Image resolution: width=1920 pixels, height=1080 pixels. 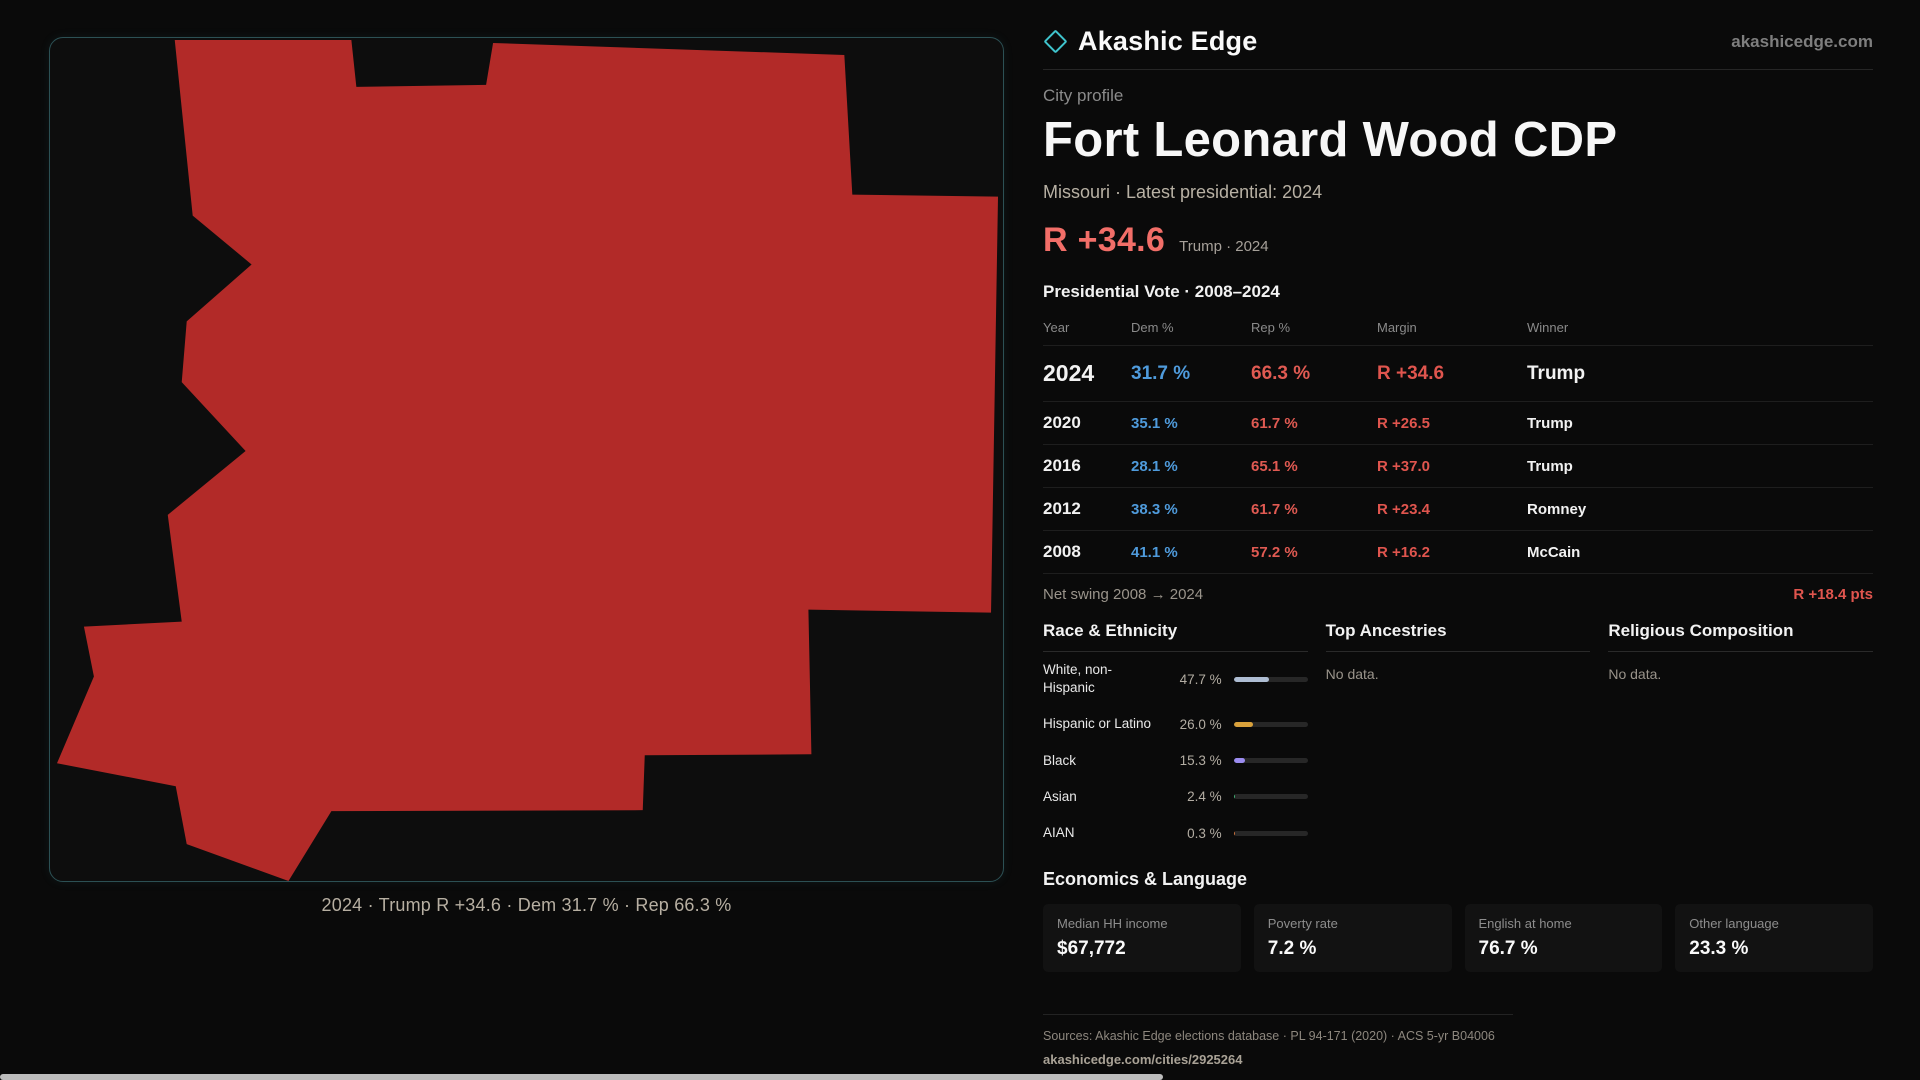 I want to click on stat-card: Poverty rate 7.2 %, so click(x=1352, y=938).